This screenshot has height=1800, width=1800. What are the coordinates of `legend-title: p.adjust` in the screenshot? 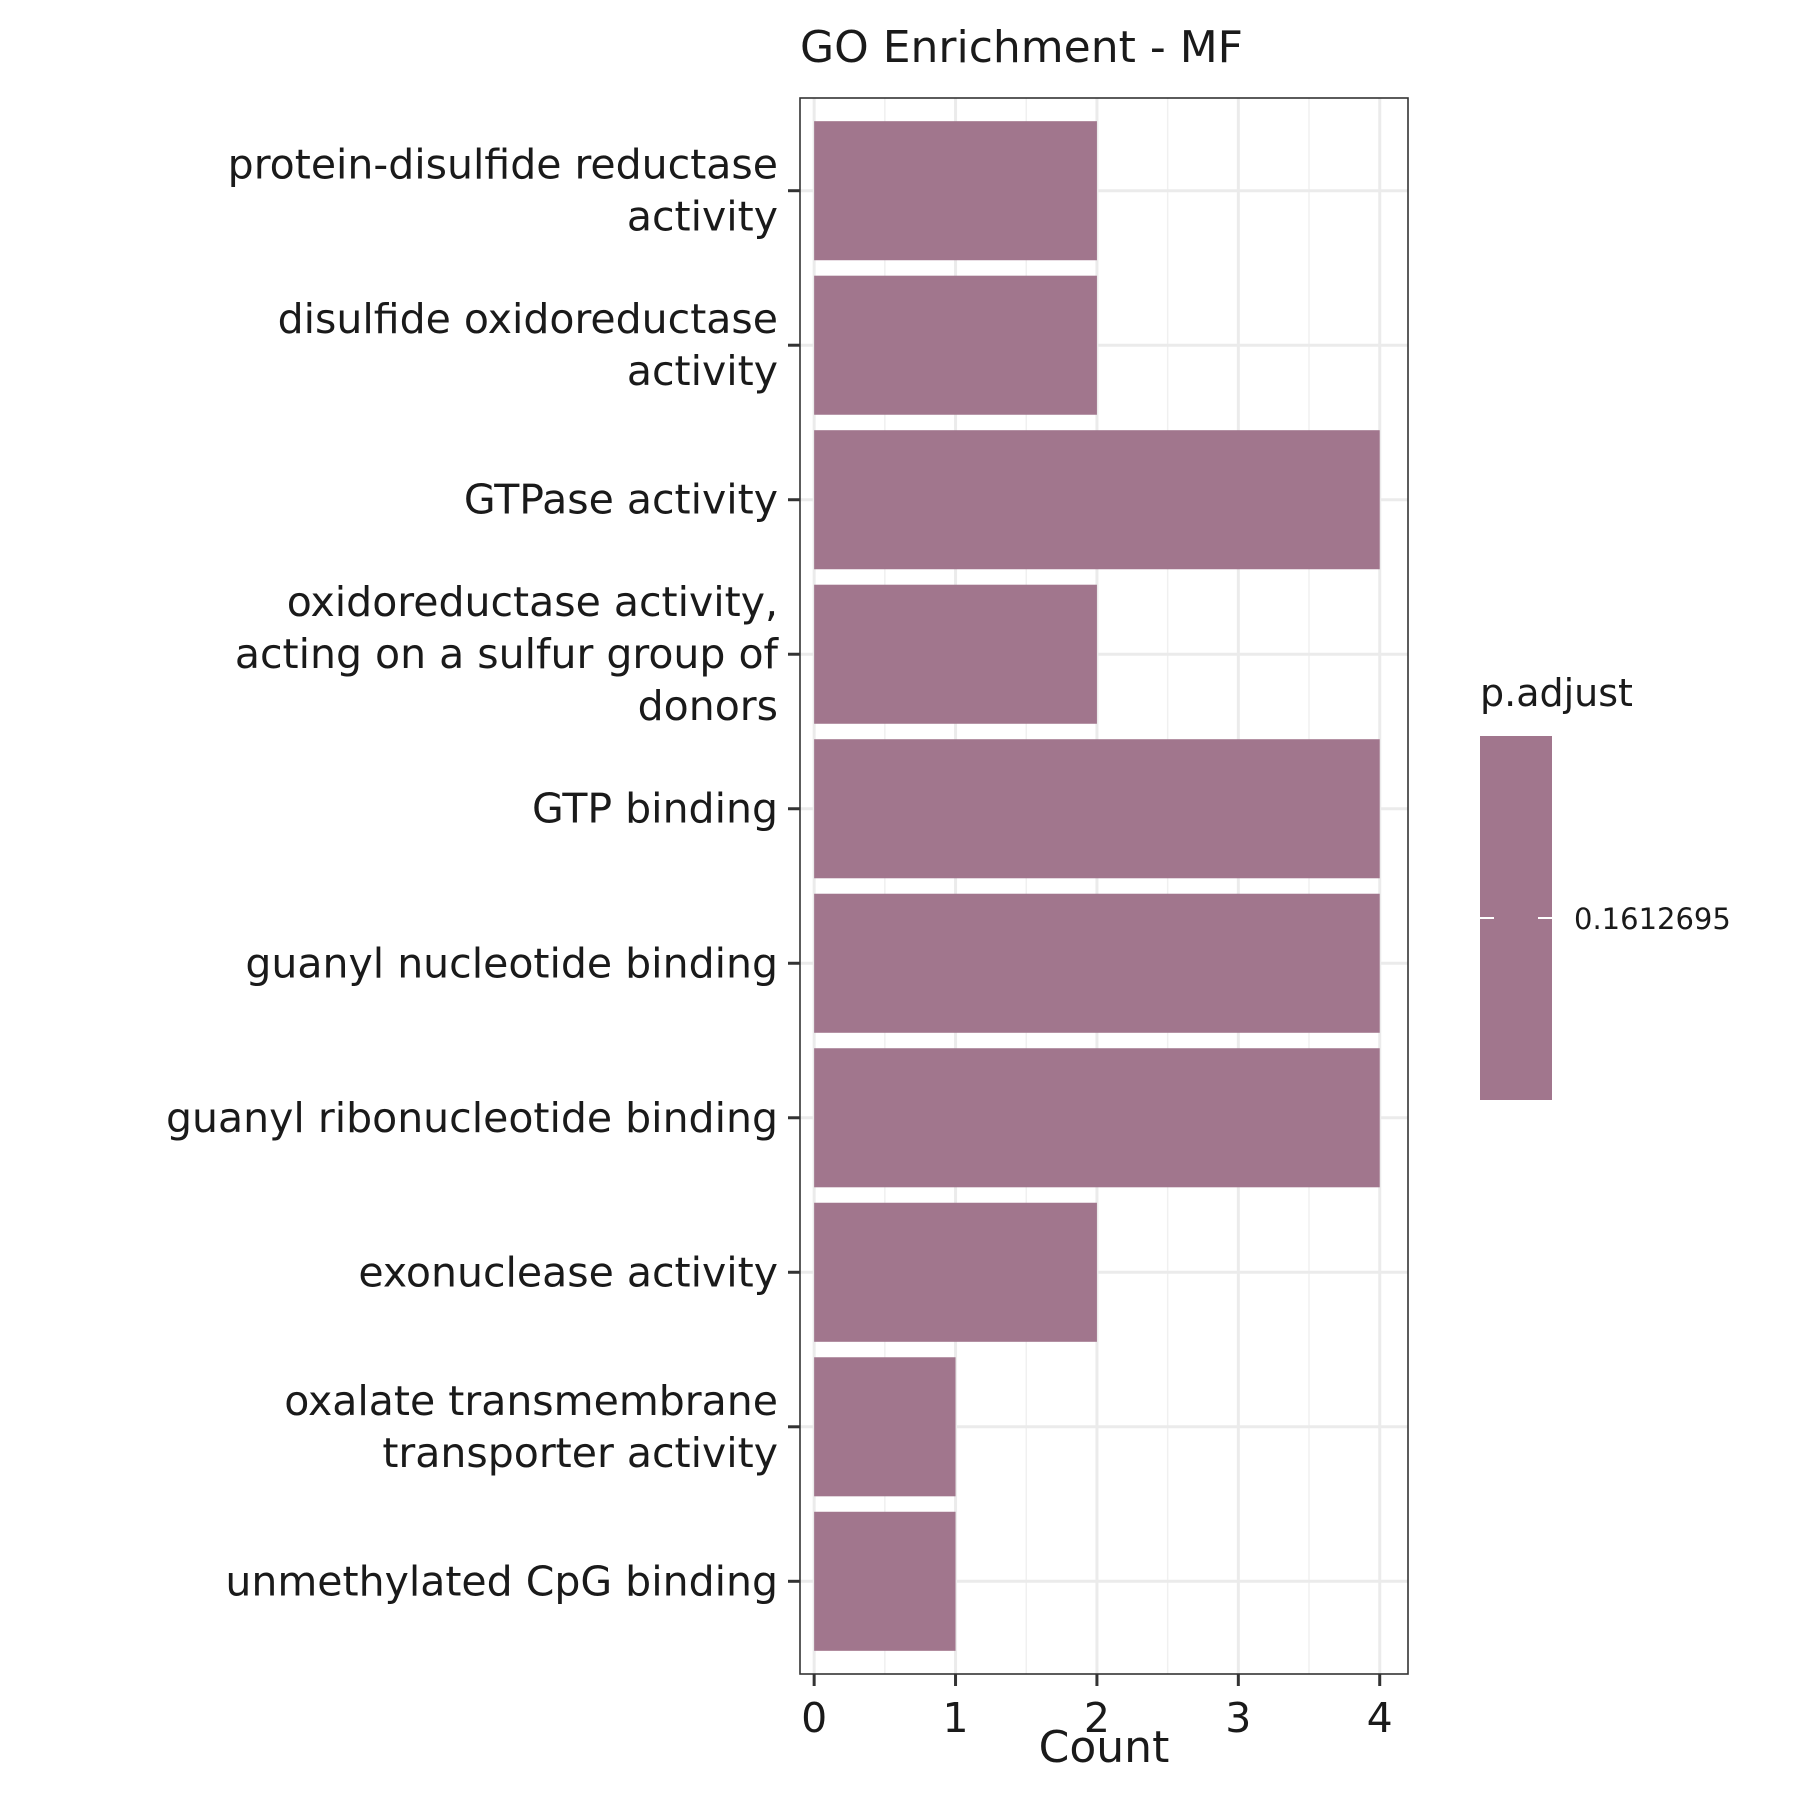 It's located at (1556, 693).